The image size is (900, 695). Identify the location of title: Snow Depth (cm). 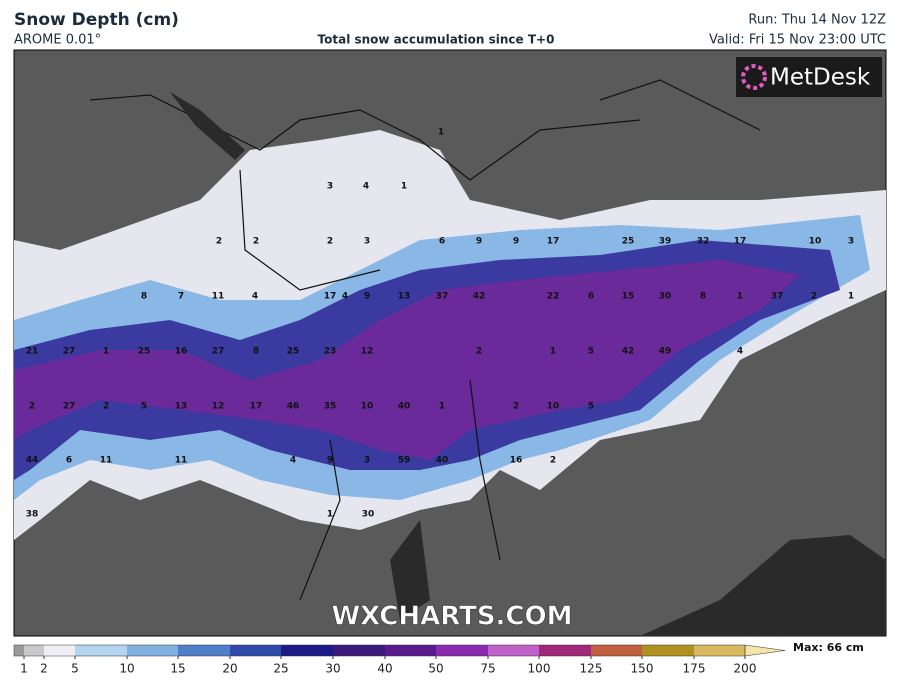
(96, 20).